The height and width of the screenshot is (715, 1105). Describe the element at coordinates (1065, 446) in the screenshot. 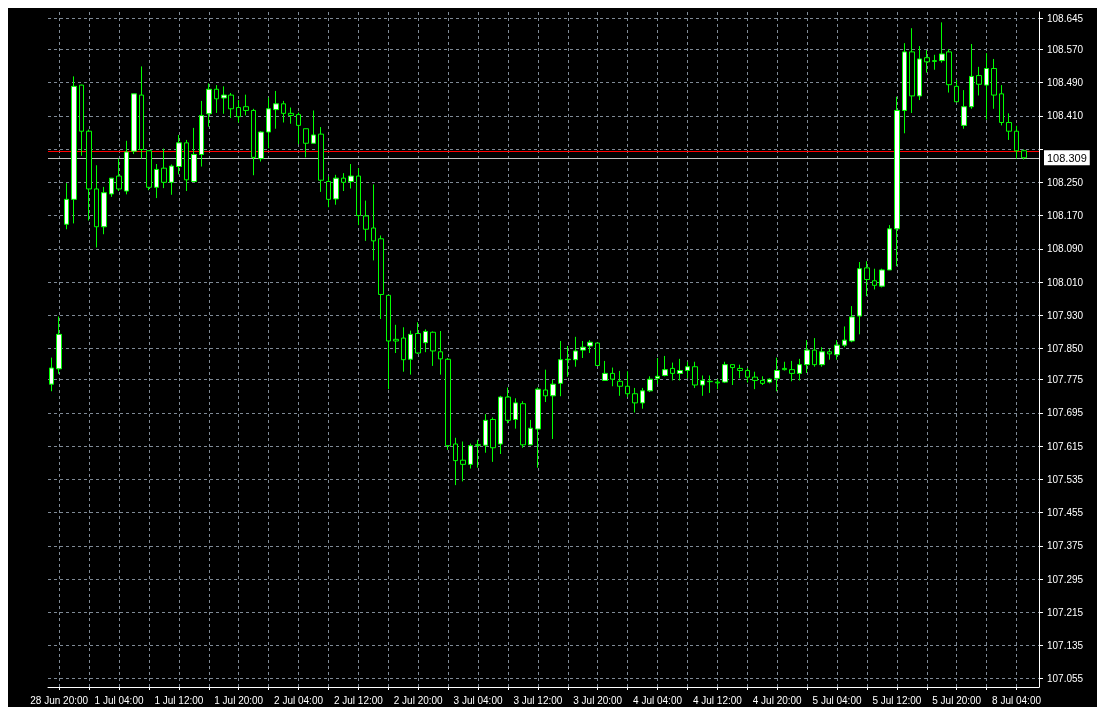

I see `y-tick-label: 107.615` at that location.